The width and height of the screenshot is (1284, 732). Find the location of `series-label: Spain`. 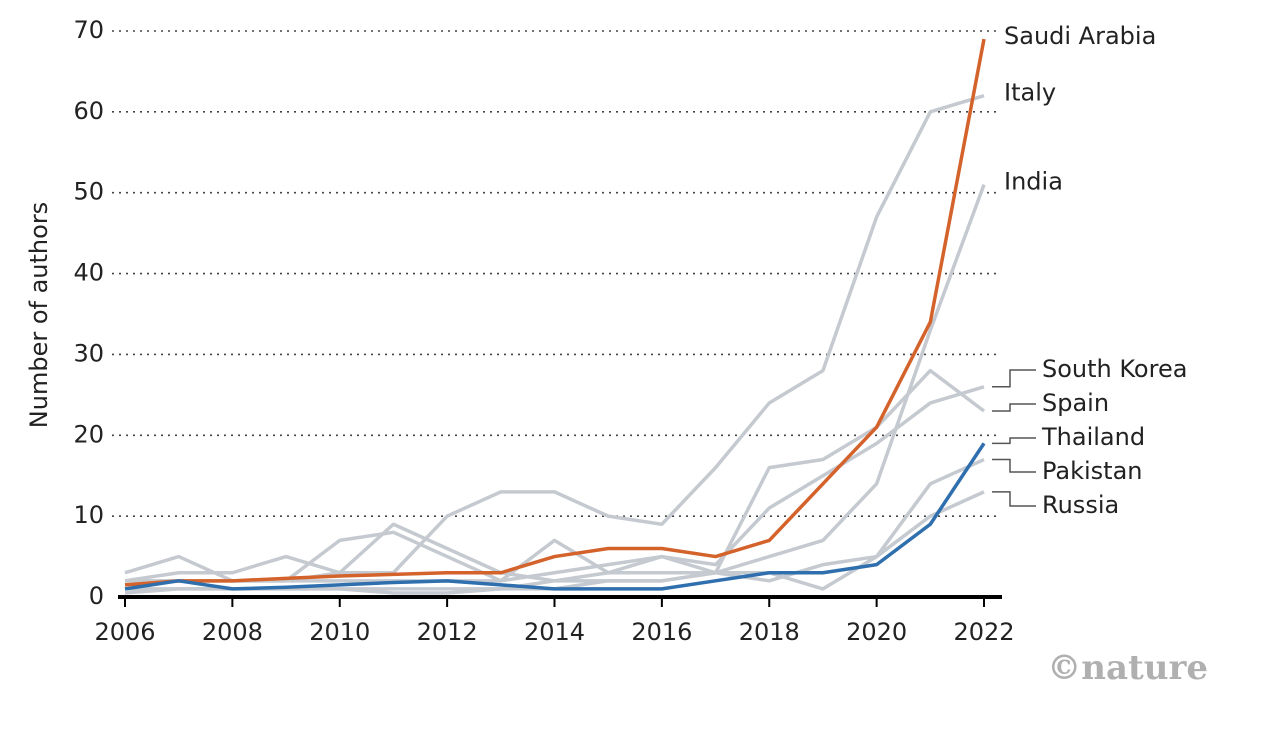

series-label: Spain is located at coordinates (1075, 403).